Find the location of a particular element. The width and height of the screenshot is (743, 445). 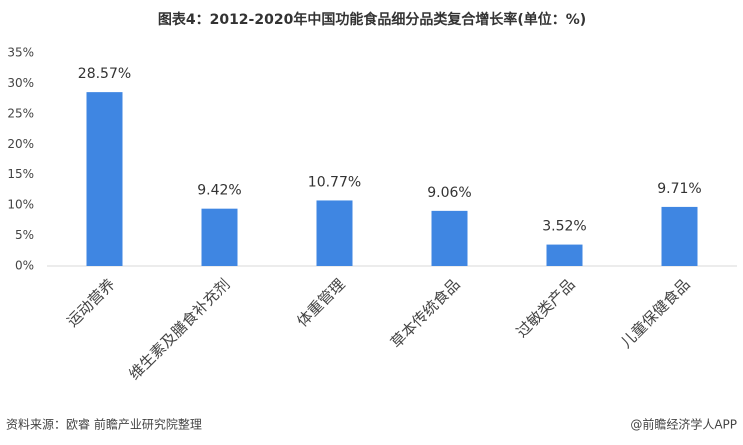

y-tick-label: 30% is located at coordinates (20, 83).